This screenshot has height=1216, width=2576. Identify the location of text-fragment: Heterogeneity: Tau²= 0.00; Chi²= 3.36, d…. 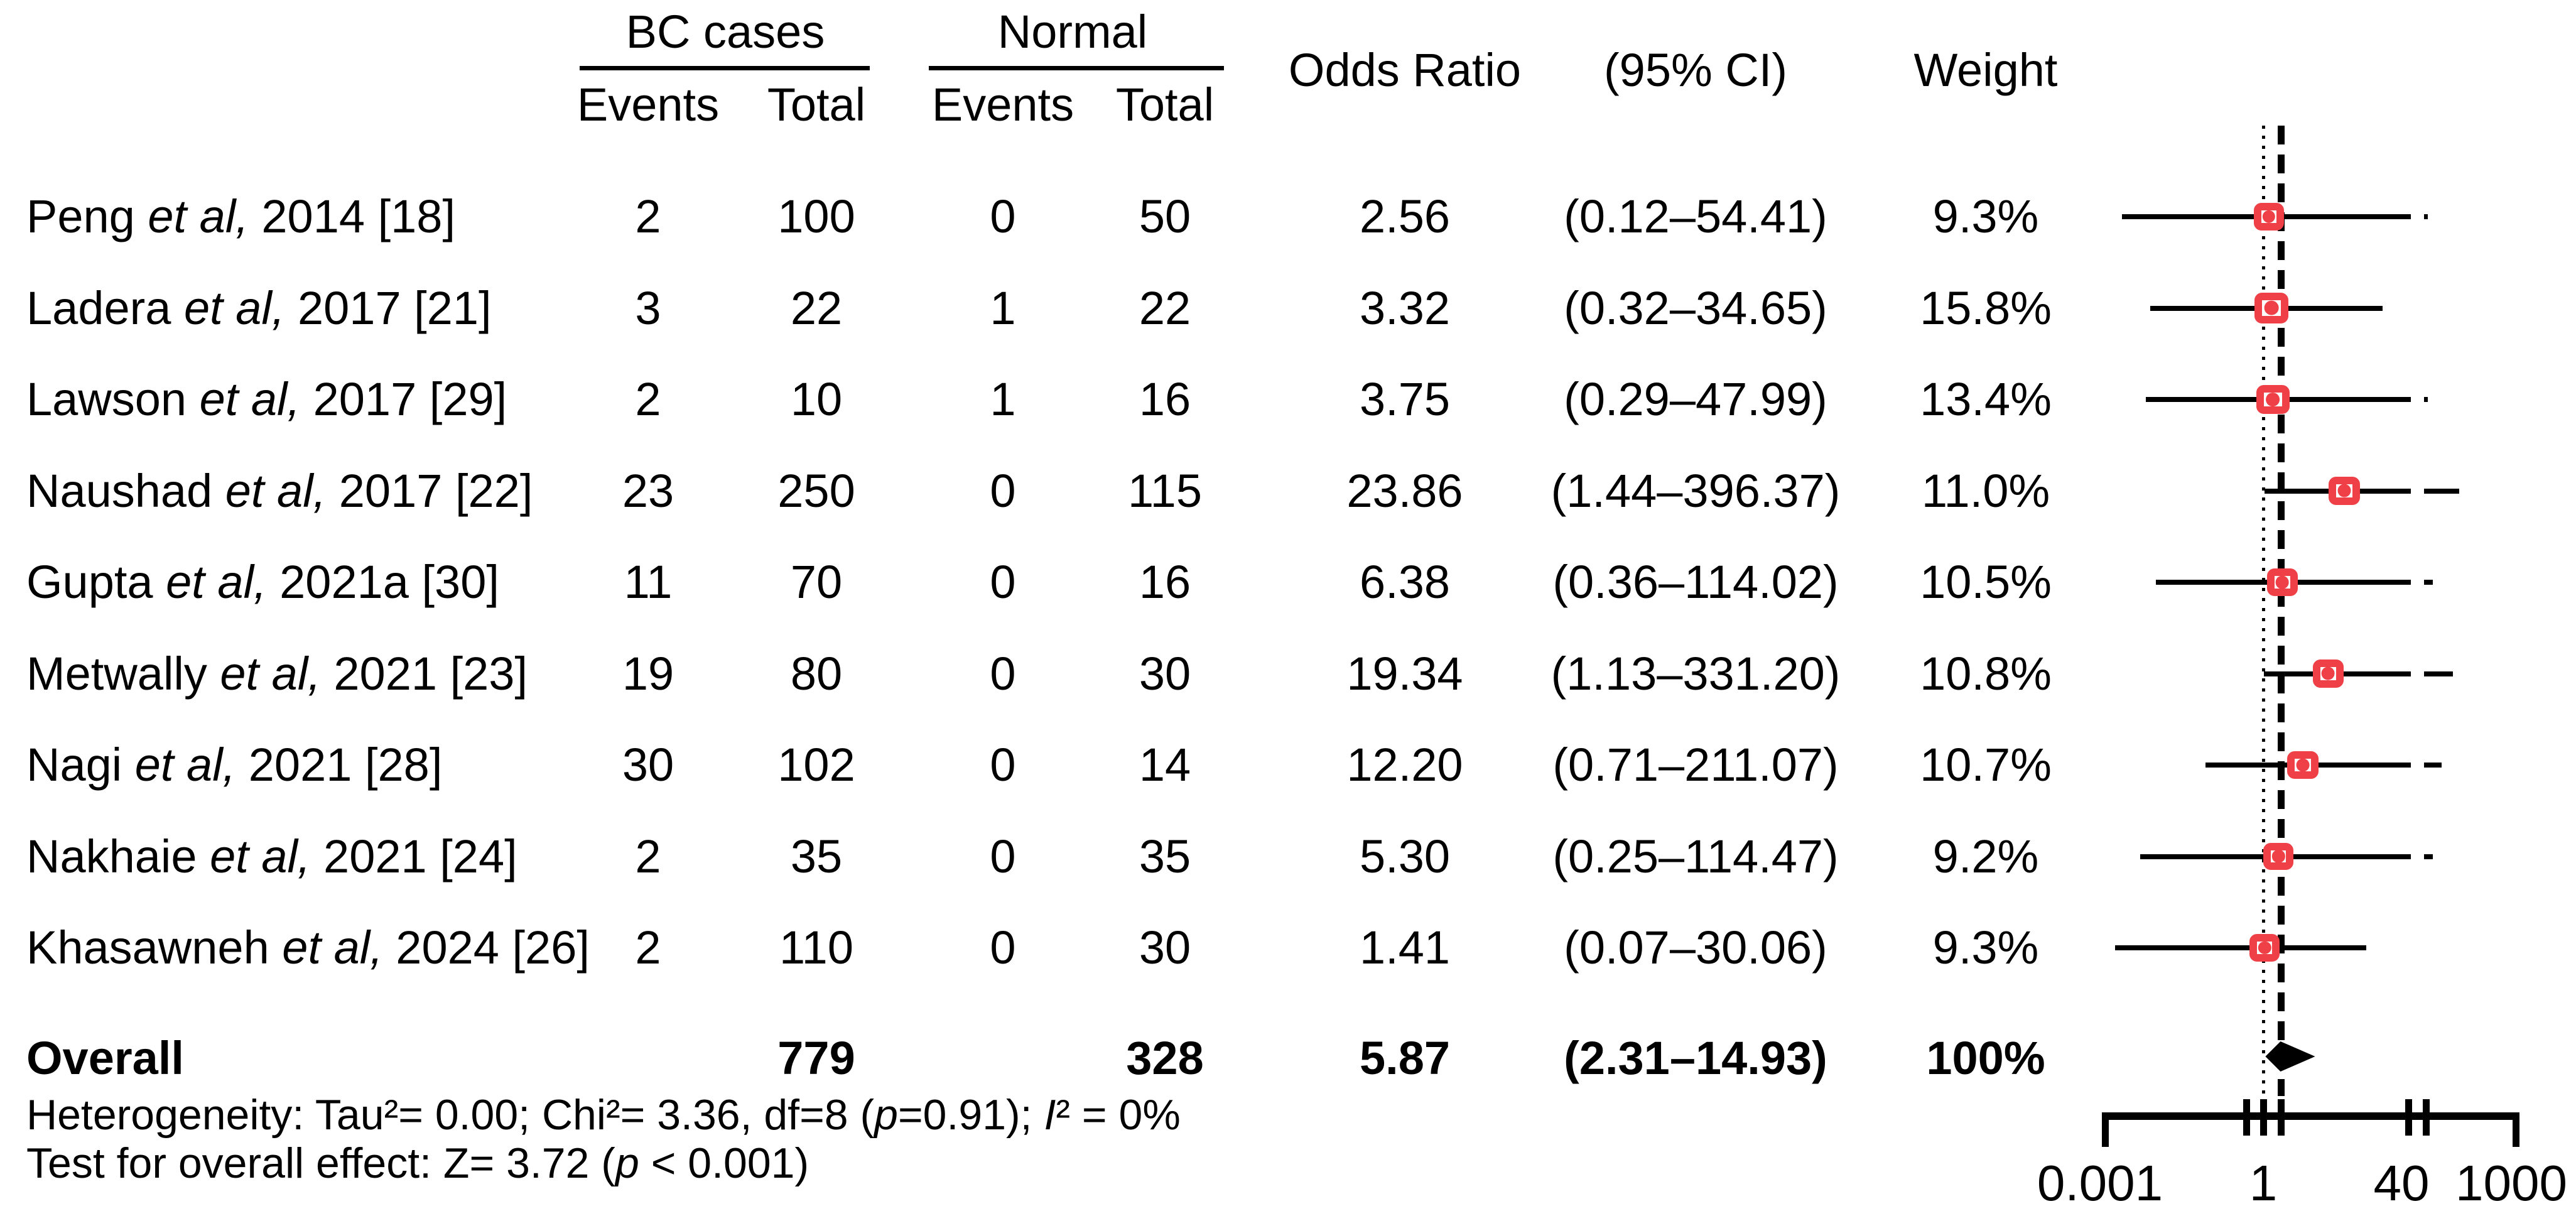
(451, 1115).